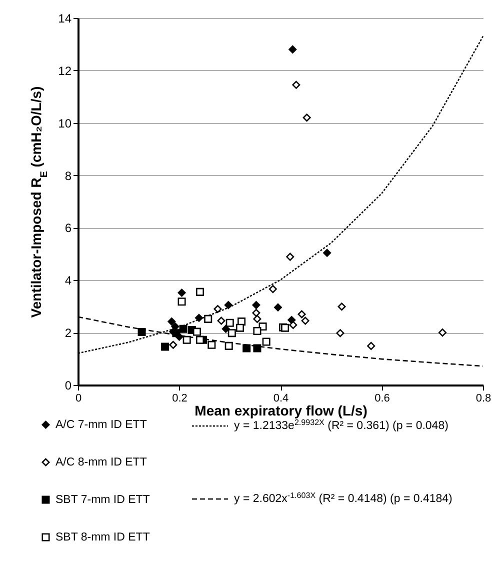  I want to click on y-tick-label: 6, so click(68, 228).